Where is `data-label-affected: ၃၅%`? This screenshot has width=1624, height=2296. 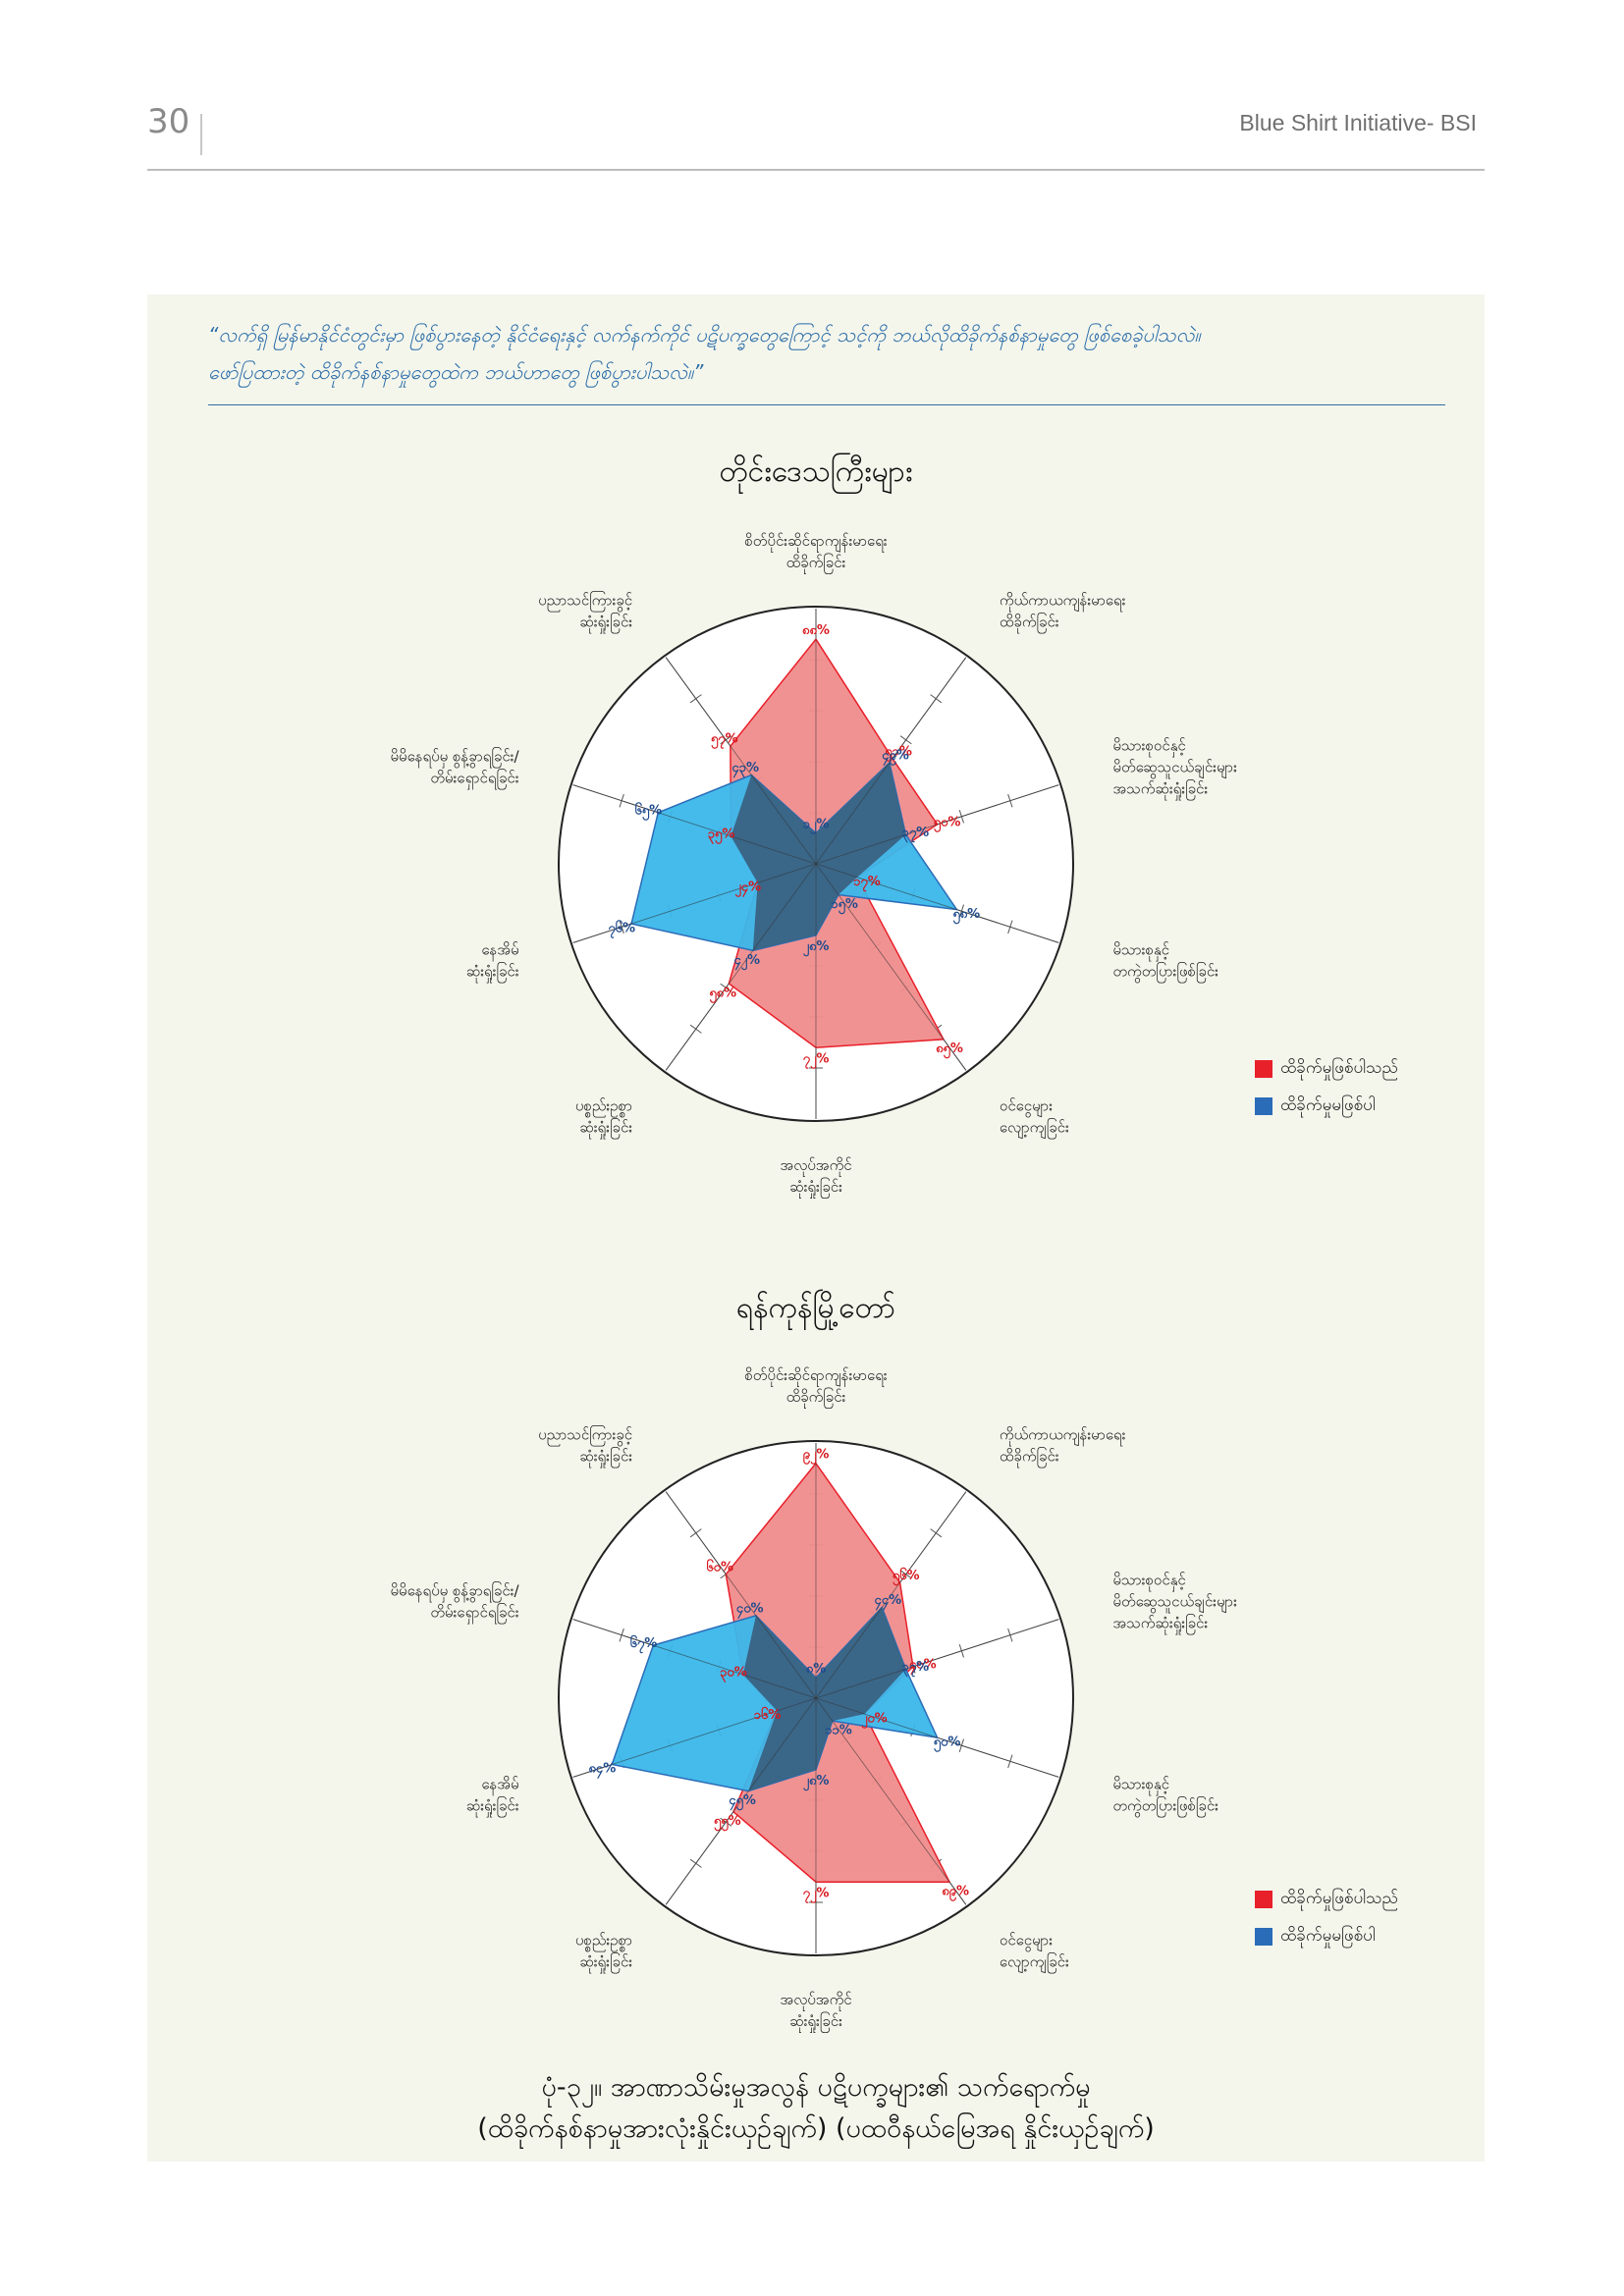
data-label-affected: ၃၅% is located at coordinates (721, 837).